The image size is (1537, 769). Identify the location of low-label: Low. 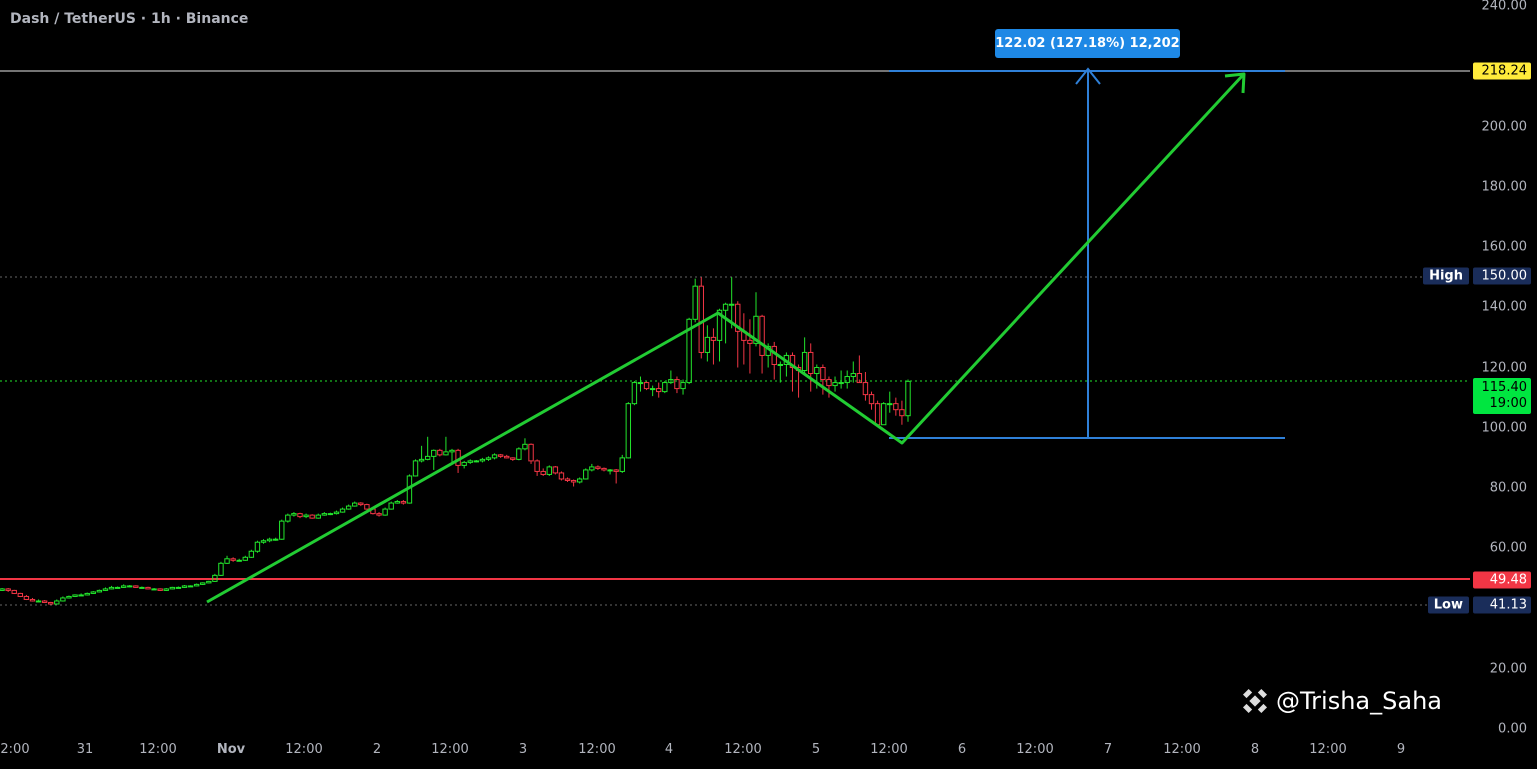
(1448, 605).